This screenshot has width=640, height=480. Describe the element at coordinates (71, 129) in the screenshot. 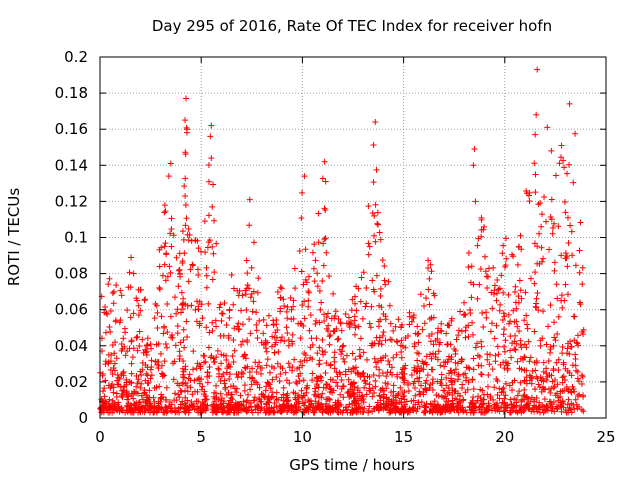

I see `y-tick-label: 0.16` at that location.